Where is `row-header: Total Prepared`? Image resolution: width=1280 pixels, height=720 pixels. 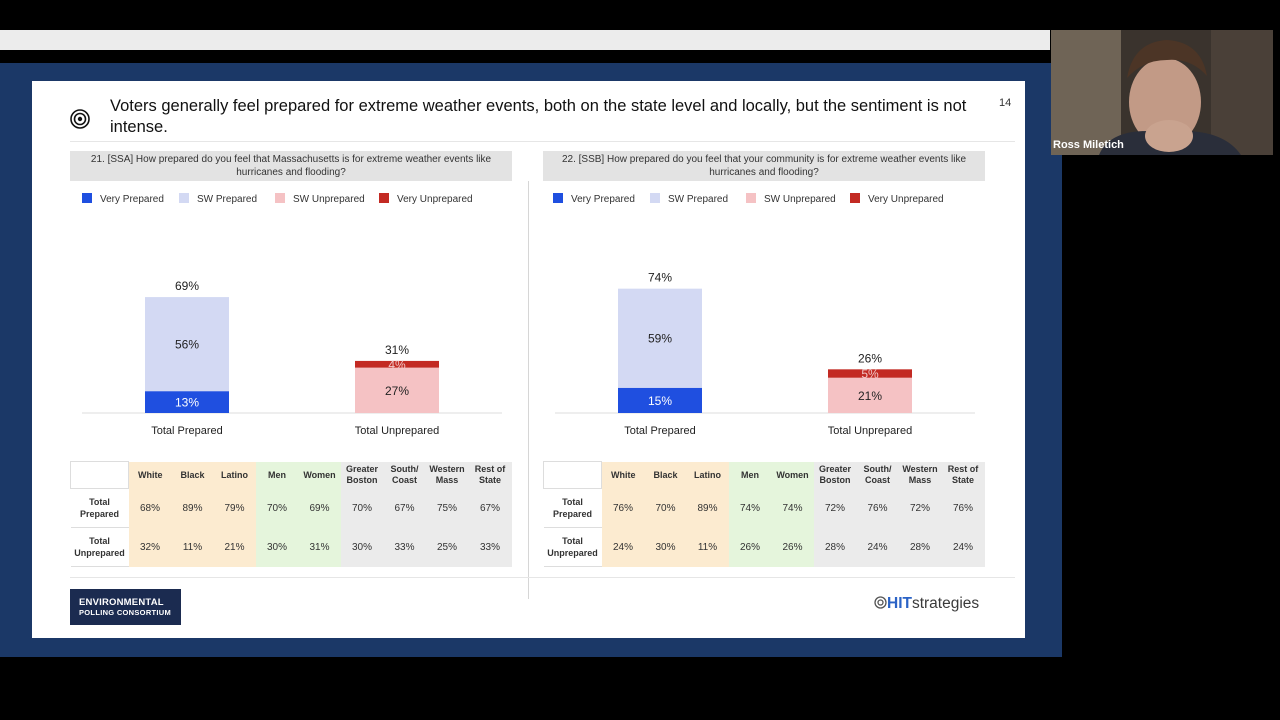 row-header: Total Prepared is located at coordinates (99, 508).